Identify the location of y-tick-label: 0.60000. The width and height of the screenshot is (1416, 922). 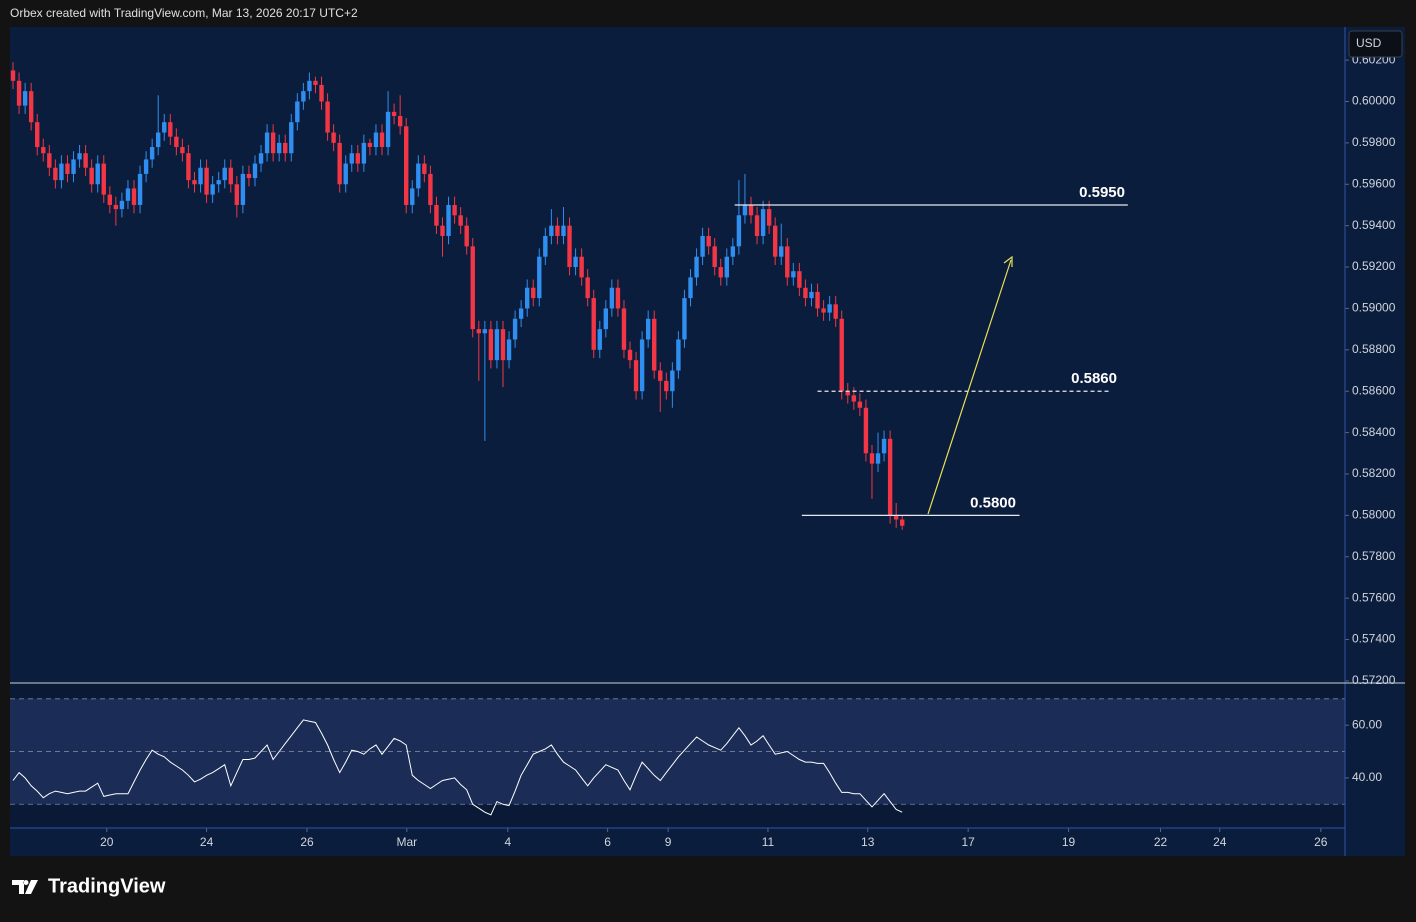
(1374, 101).